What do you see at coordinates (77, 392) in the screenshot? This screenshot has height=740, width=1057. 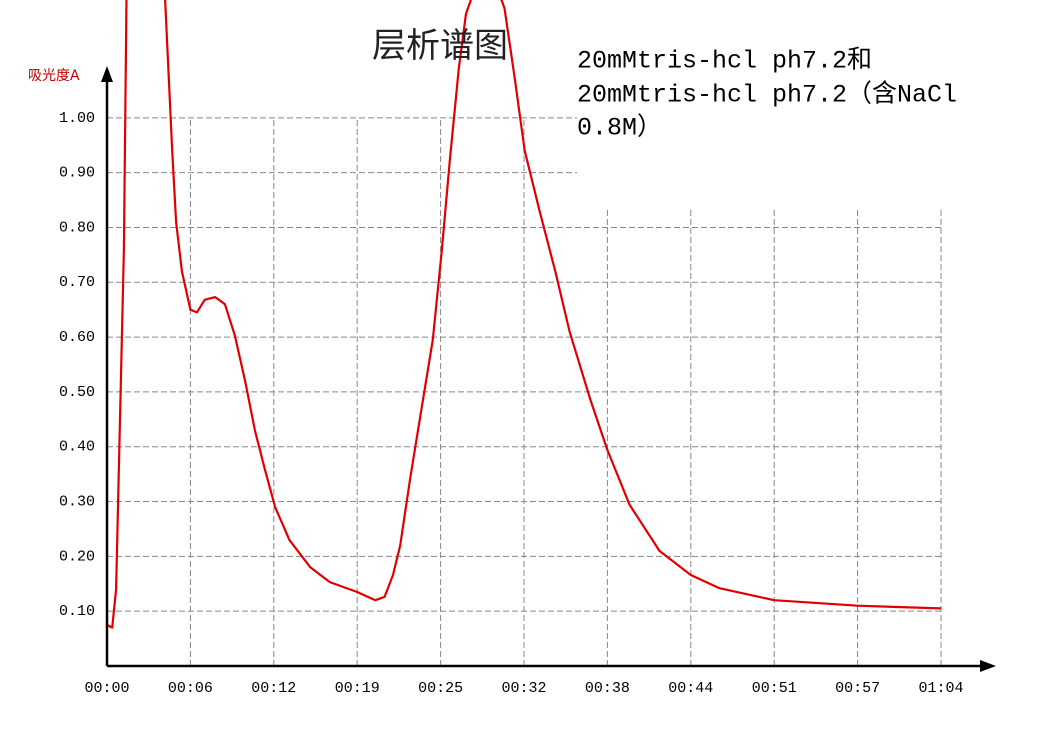 I see `y-tick-label: 0.50` at bounding box center [77, 392].